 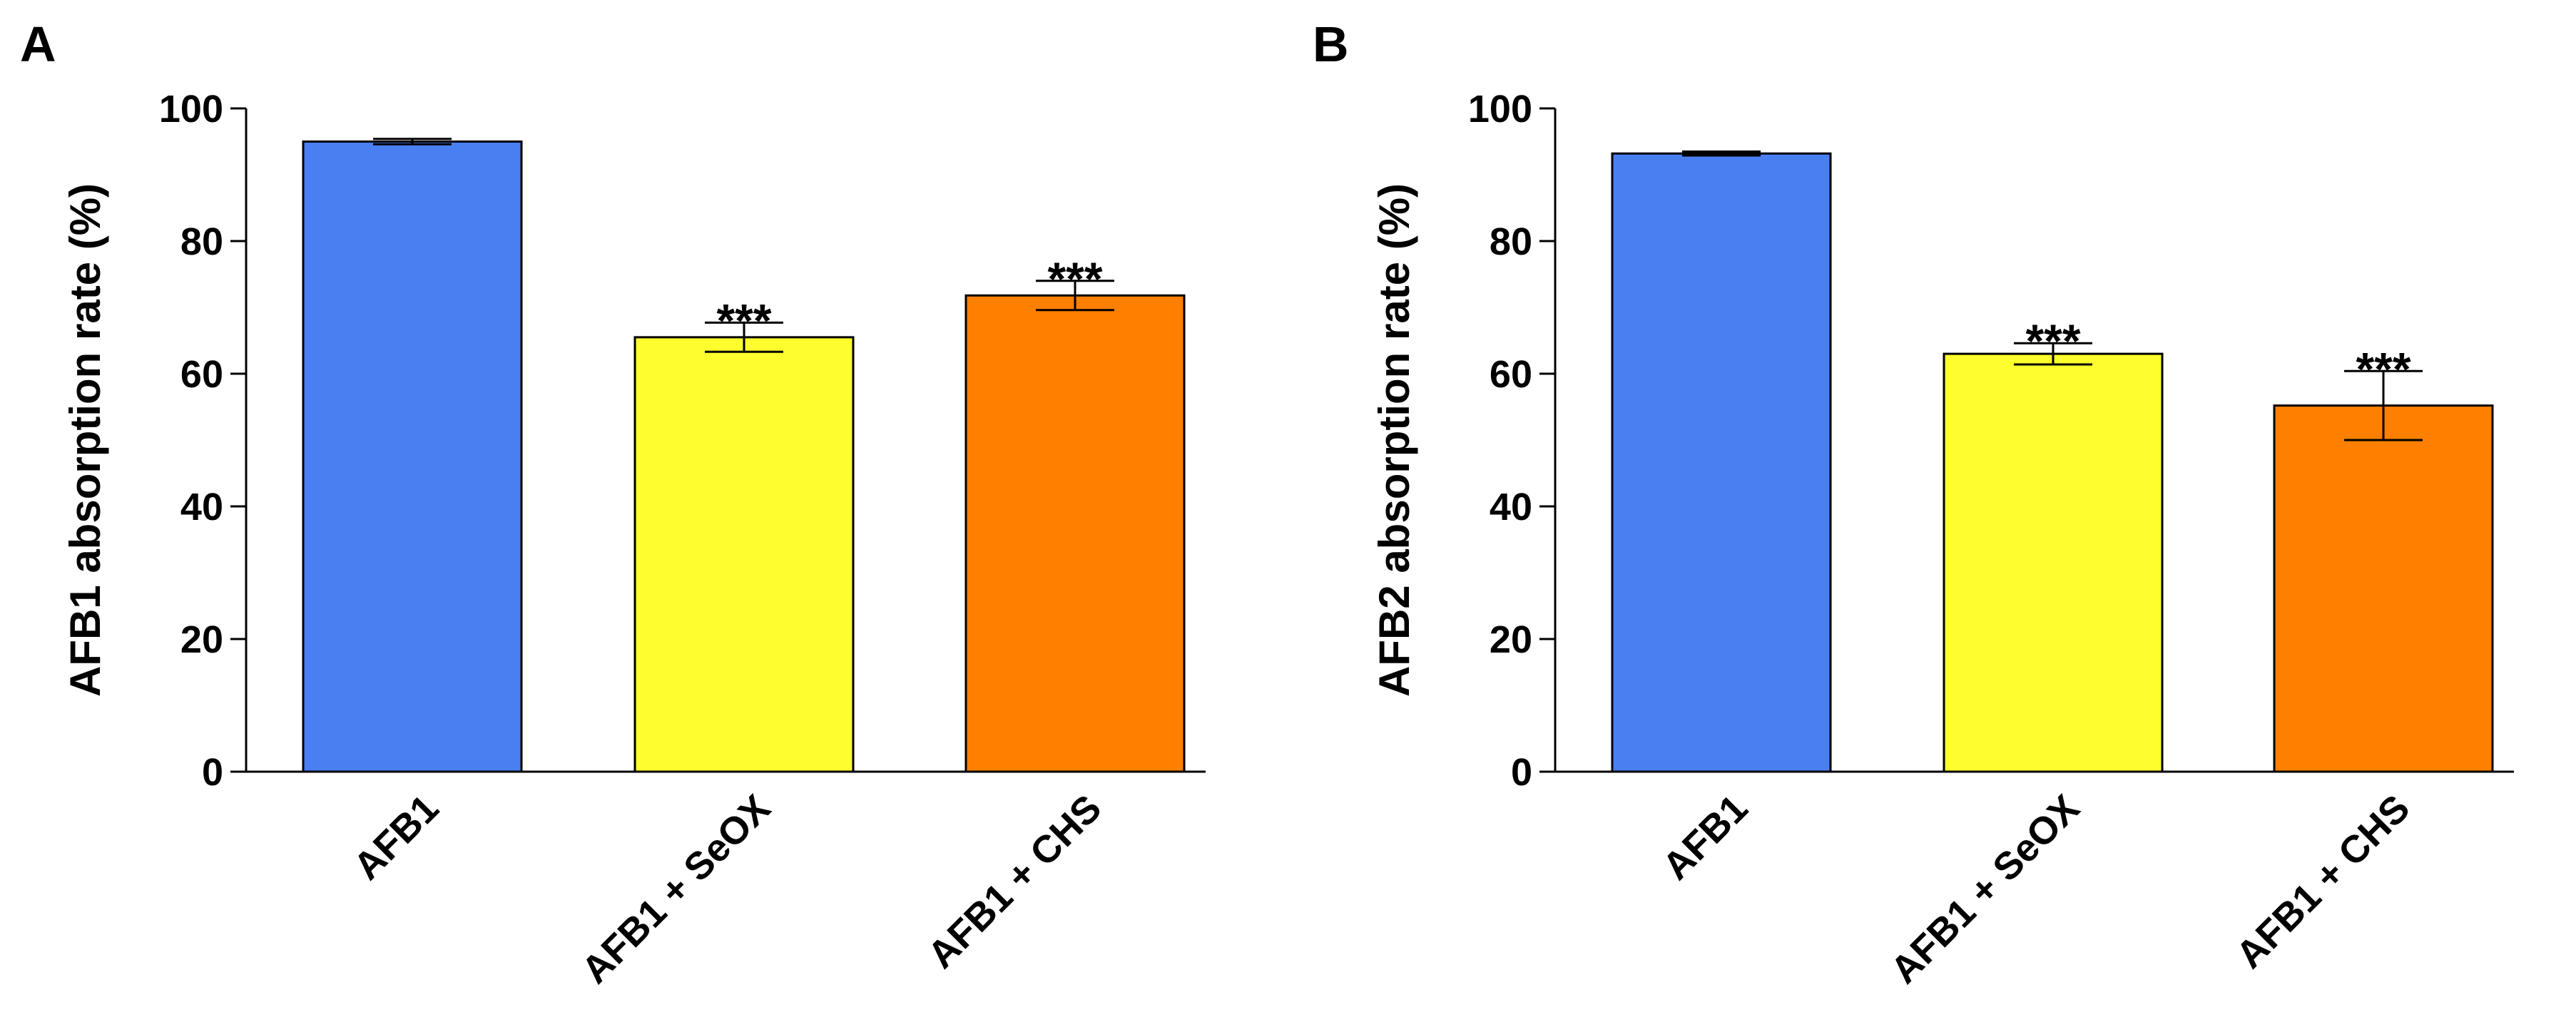 I want to click on panel-label: B, so click(x=1331, y=44).